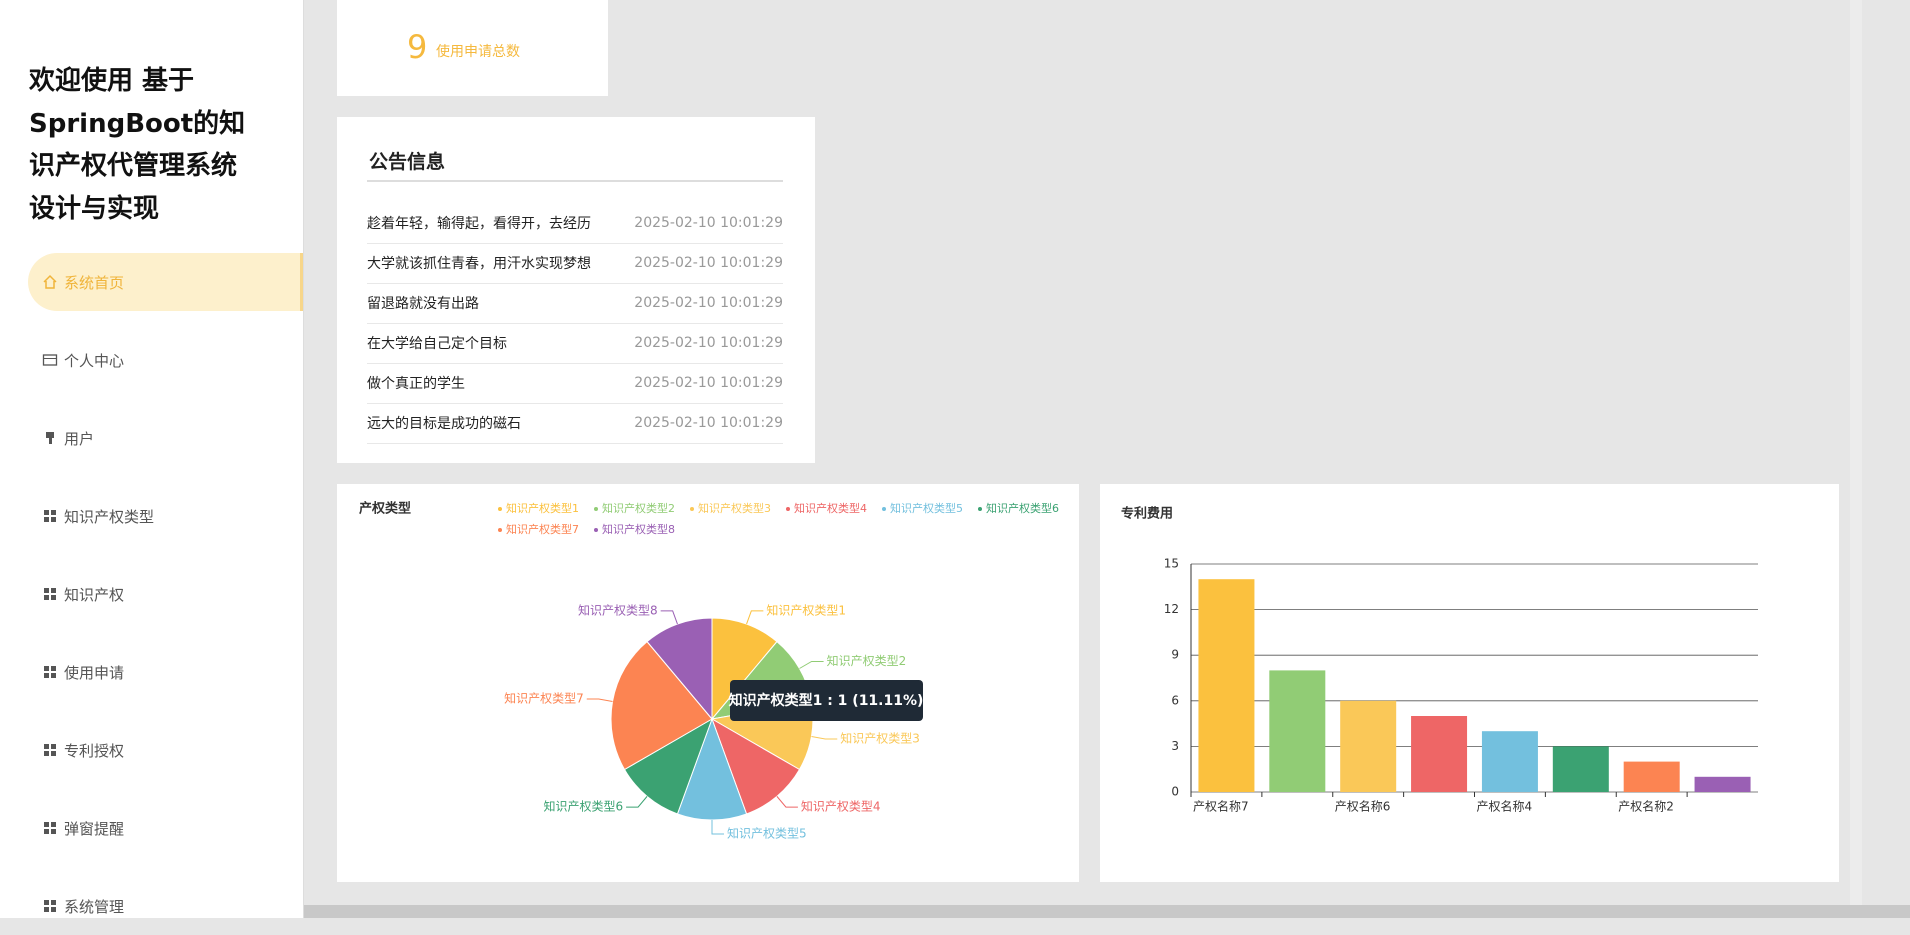 The image size is (1910, 935). What do you see at coordinates (1175, 792) in the screenshot?
I see `y-tick-label: 0` at bounding box center [1175, 792].